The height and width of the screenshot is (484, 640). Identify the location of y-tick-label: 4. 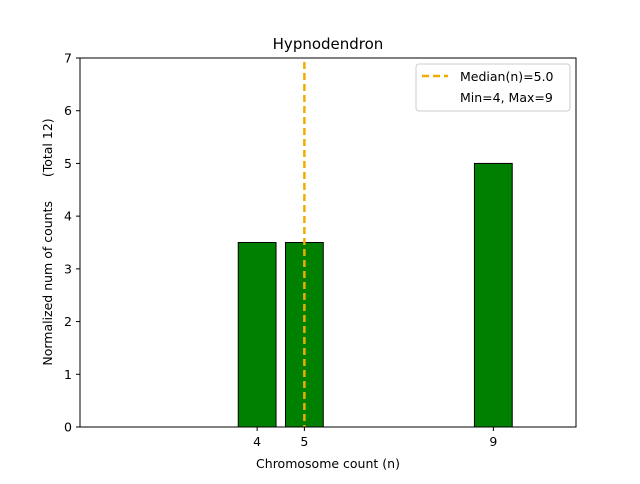
(68, 216).